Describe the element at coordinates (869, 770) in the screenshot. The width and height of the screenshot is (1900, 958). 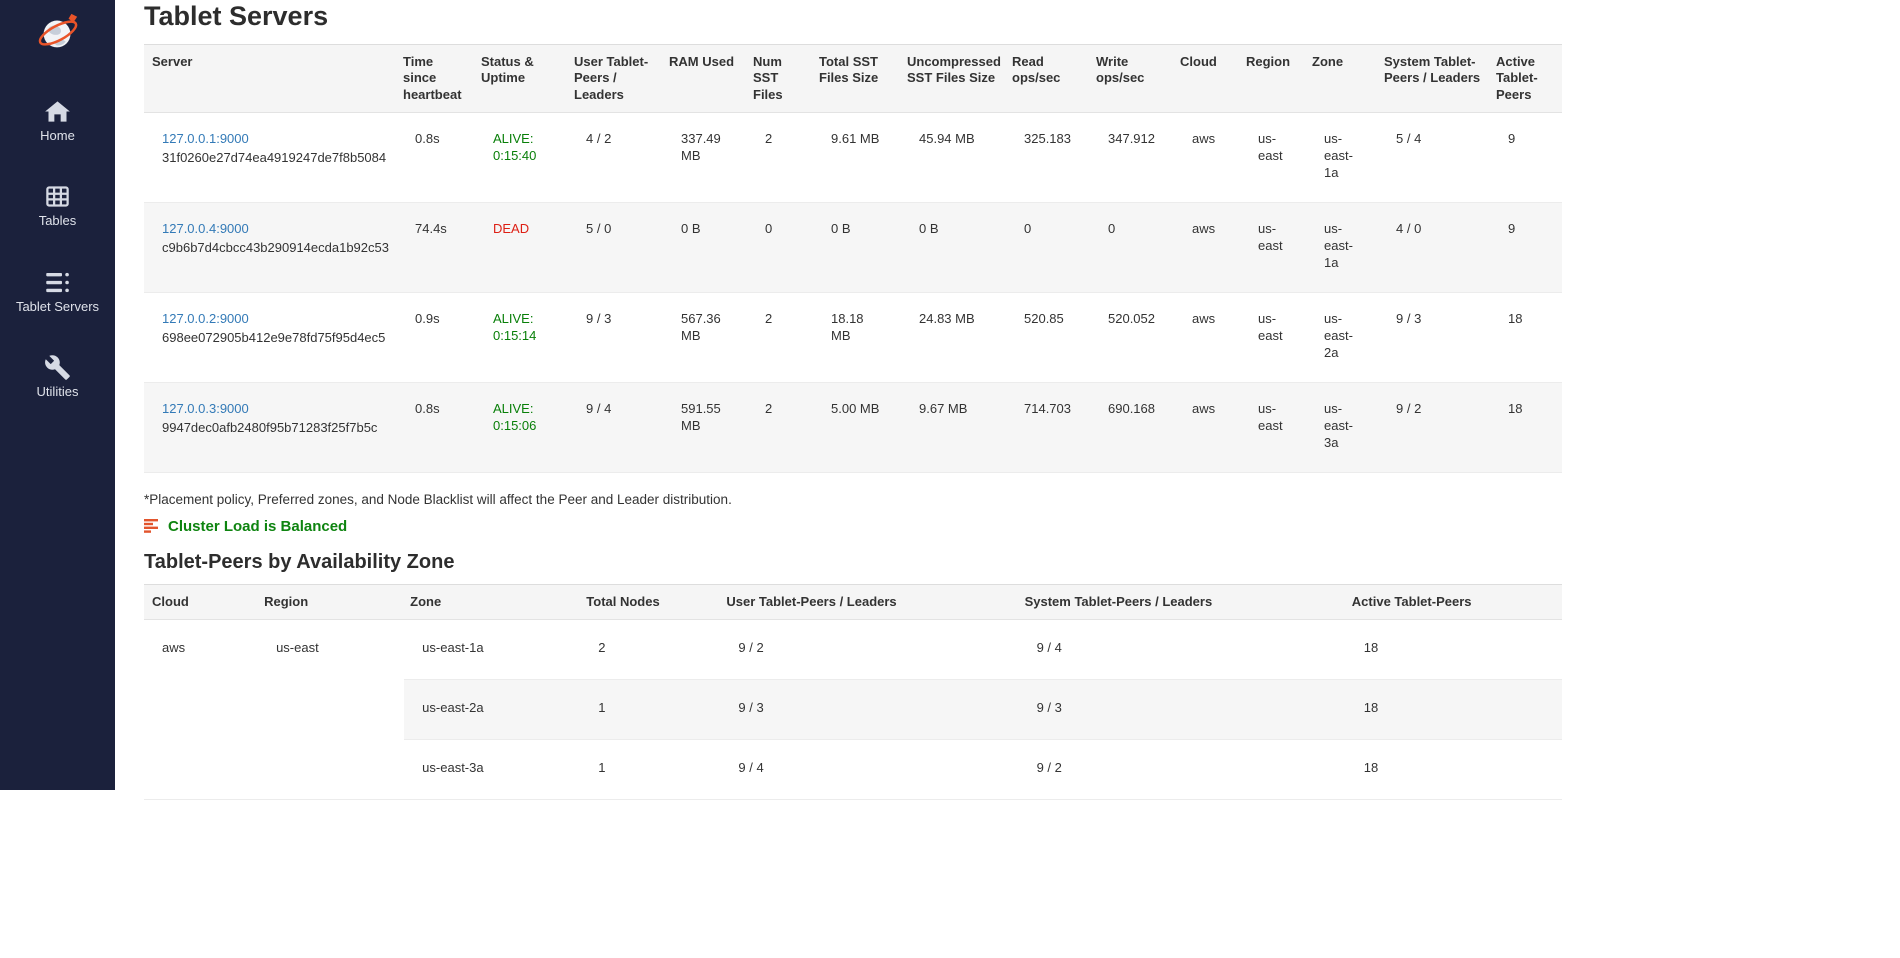
I see `cell-user-peers: 9 / 4` at that location.